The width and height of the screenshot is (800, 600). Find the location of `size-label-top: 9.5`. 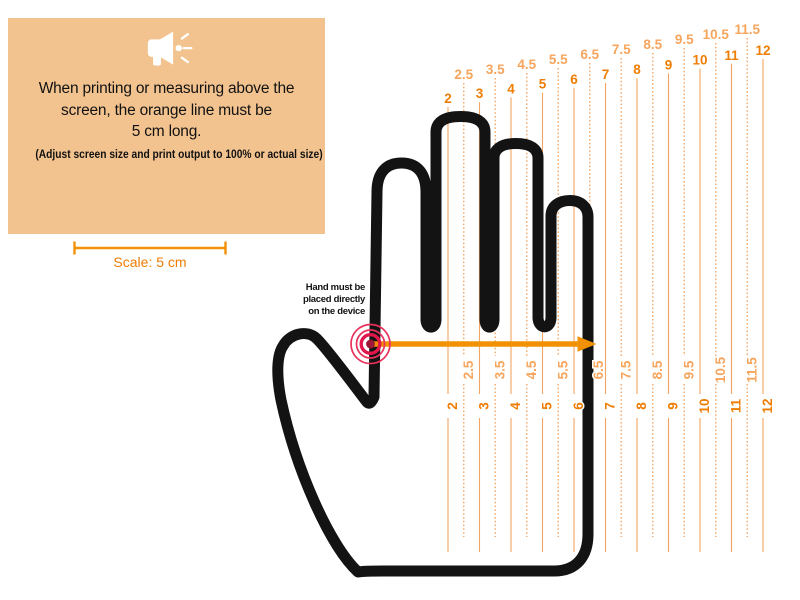

size-label-top: 9.5 is located at coordinates (684, 39).